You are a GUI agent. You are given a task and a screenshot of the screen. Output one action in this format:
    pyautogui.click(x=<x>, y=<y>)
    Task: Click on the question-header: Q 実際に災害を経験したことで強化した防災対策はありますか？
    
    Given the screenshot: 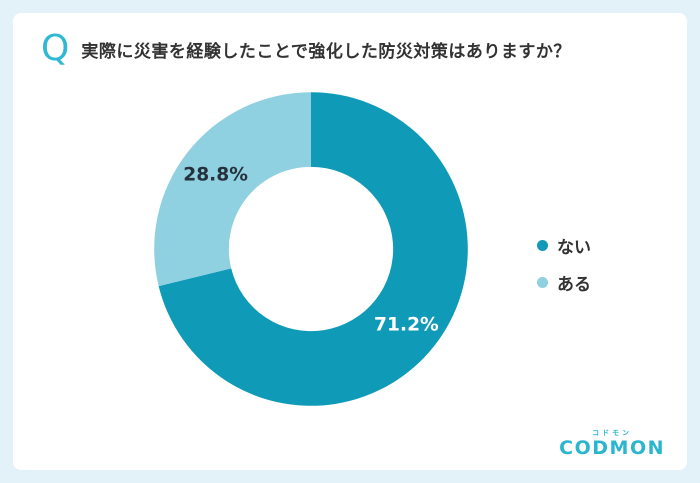 What is the action you would take?
    pyautogui.click(x=354, y=49)
    